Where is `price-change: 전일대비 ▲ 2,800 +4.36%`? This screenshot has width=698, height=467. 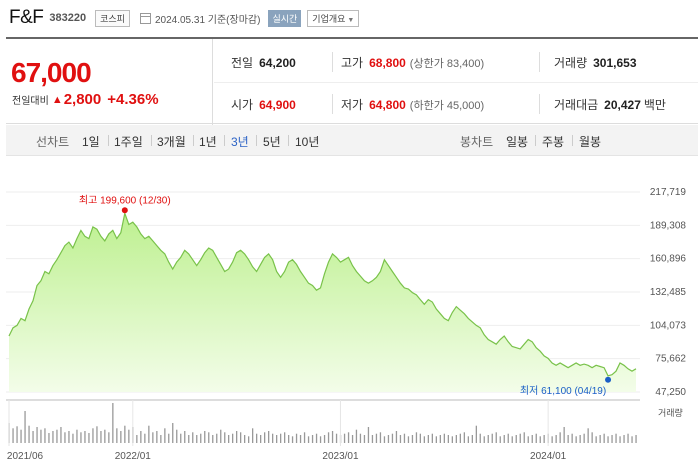
price-change: 전일대비 ▲ 2,800 +4.36% is located at coordinates (85, 99).